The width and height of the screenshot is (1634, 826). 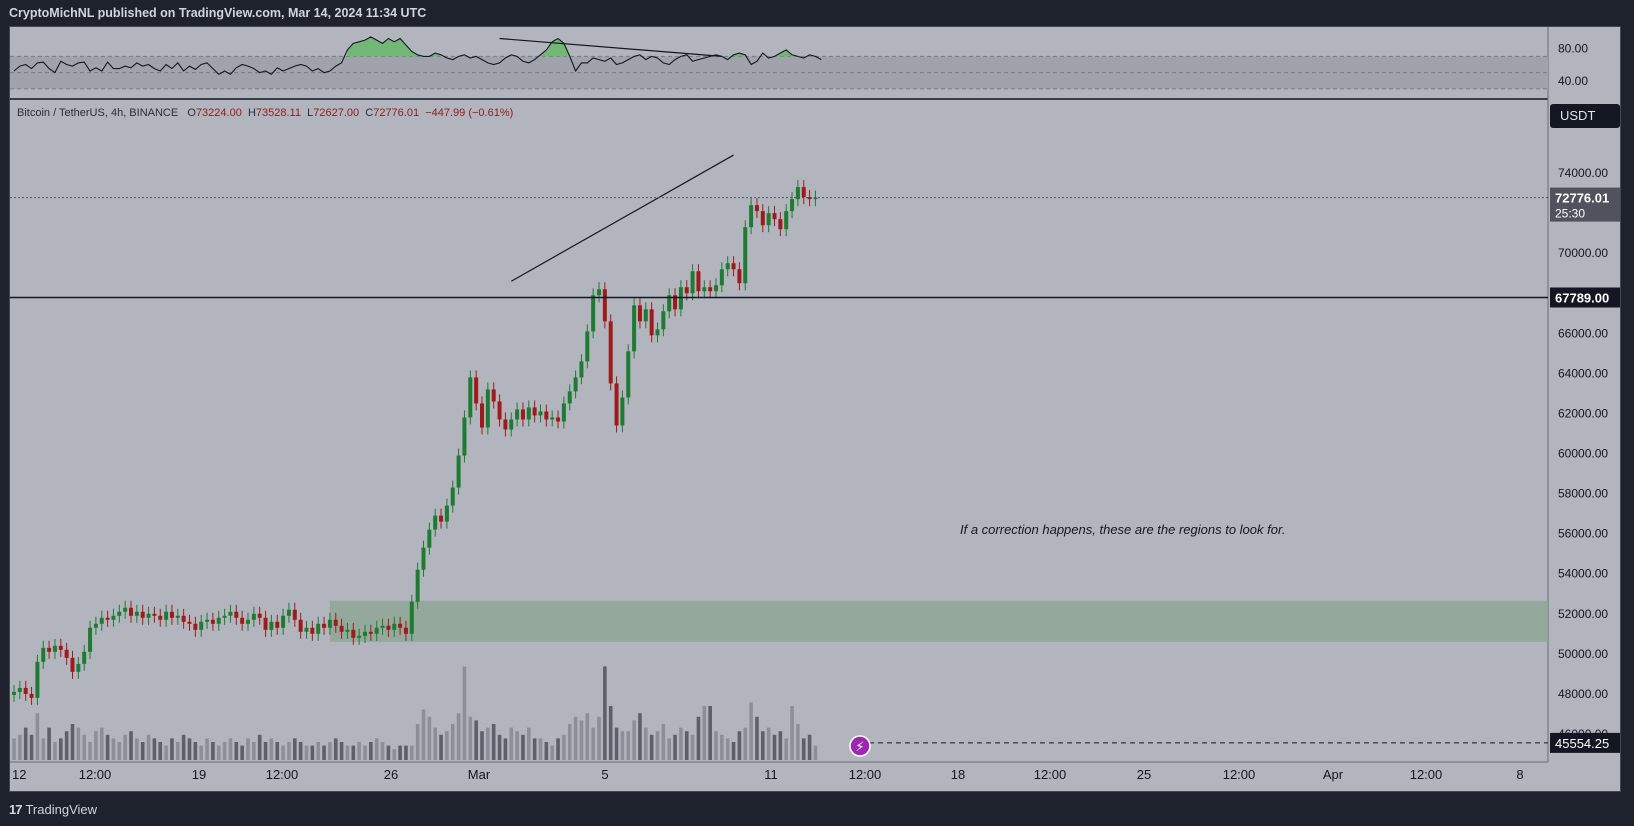 I want to click on time-tick-label: 8, so click(x=1519, y=774).